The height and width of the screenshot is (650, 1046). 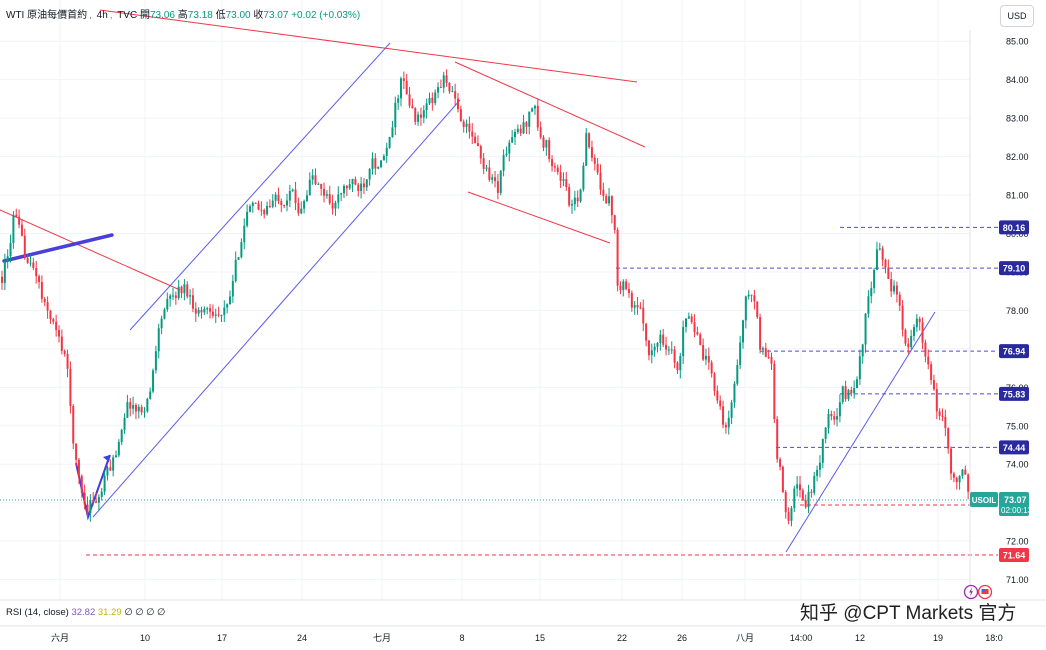 I want to click on close-label: 收, so click(x=258, y=15).